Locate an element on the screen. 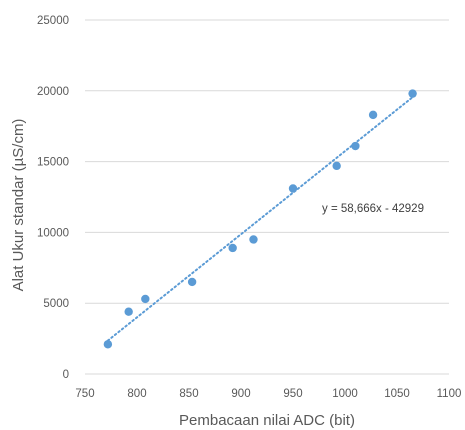 The image size is (465, 430). x-tick-label: 800 is located at coordinates (136, 394).